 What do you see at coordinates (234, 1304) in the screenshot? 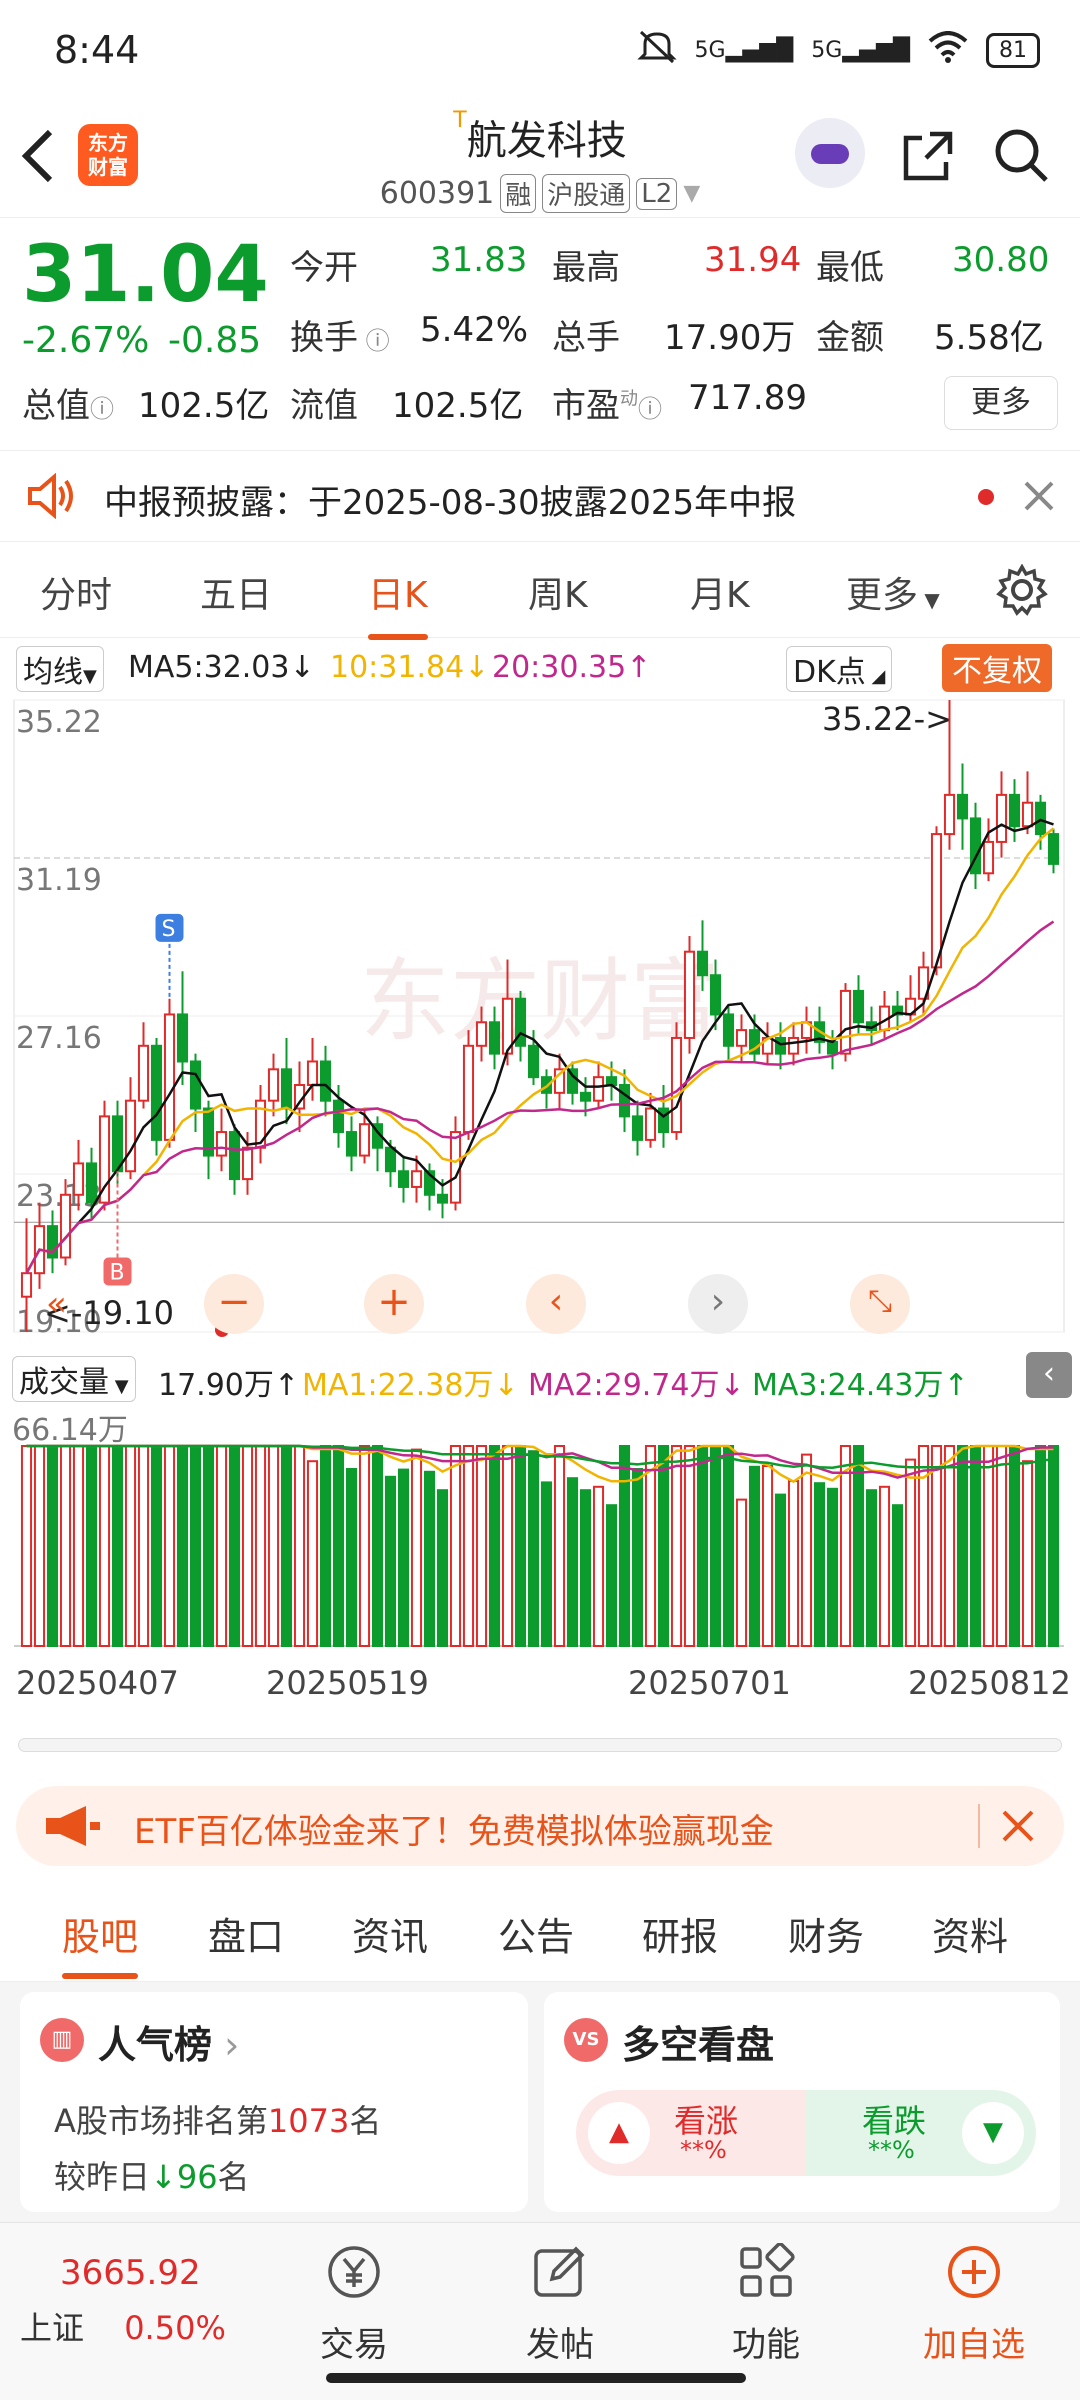
I see `zoom-out-button: −` at bounding box center [234, 1304].